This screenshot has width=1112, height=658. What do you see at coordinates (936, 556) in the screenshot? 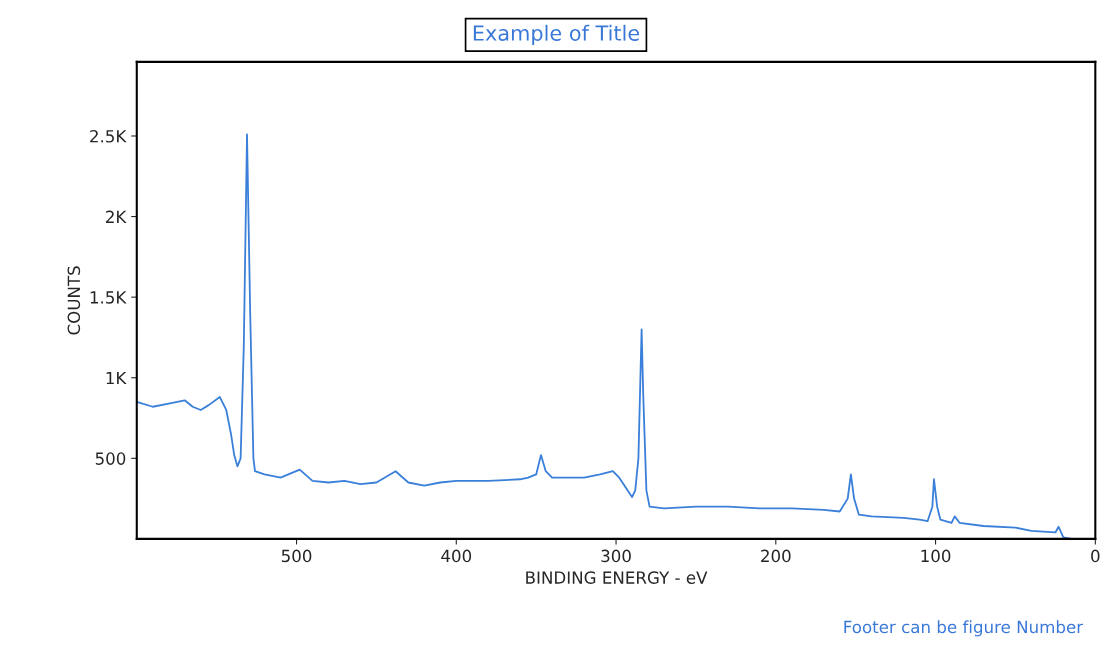
I see `x-tick-label: 100` at bounding box center [936, 556].